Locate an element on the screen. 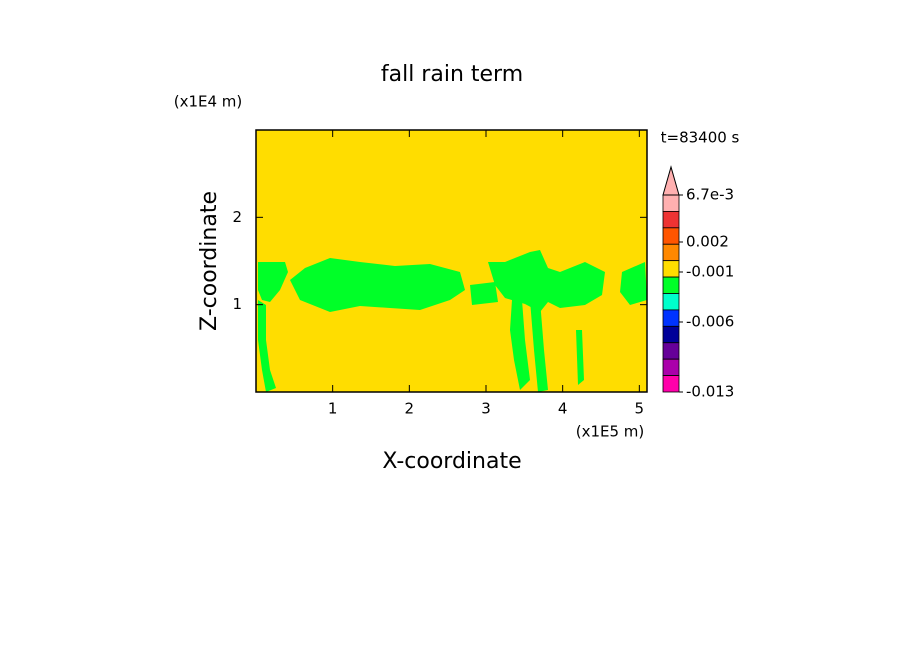  colorbar-label: -0.001 is located at coordinates (710, 272).